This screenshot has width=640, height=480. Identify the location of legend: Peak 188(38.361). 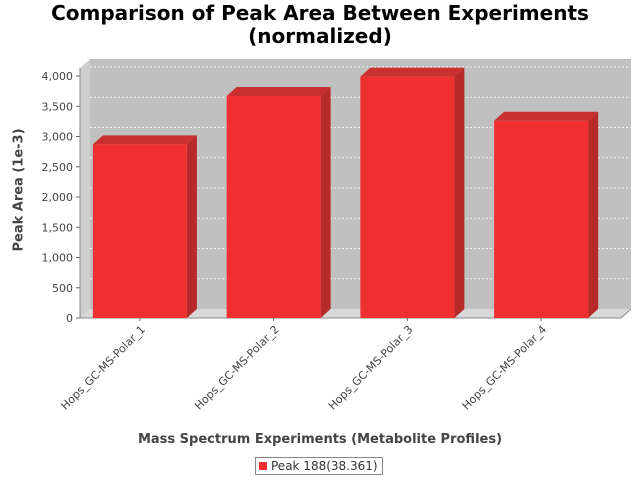
(319, 466).